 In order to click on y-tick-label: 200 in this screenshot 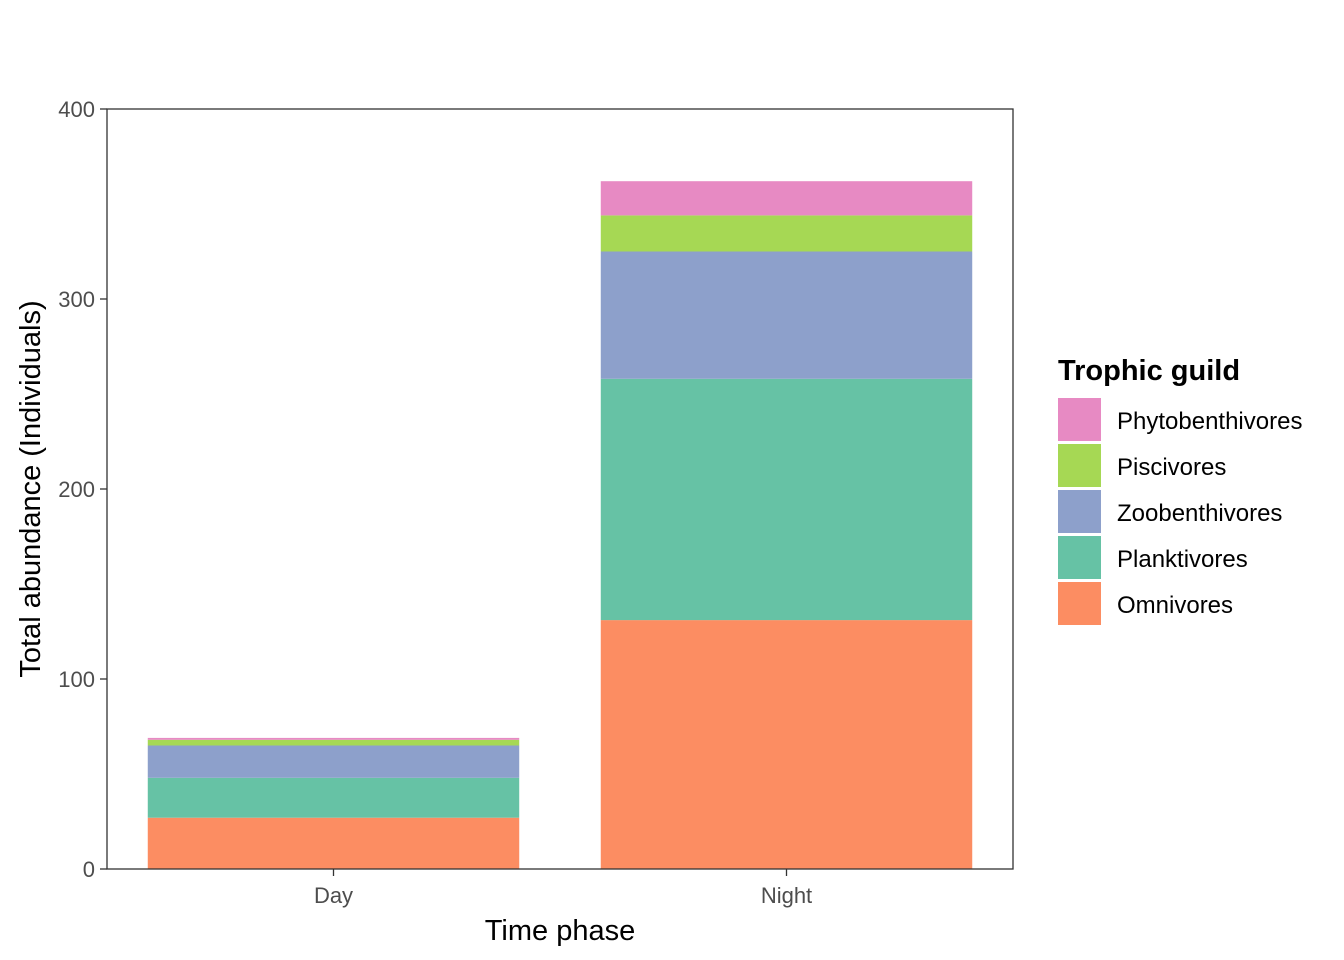, I will do `click(76, 489)`.